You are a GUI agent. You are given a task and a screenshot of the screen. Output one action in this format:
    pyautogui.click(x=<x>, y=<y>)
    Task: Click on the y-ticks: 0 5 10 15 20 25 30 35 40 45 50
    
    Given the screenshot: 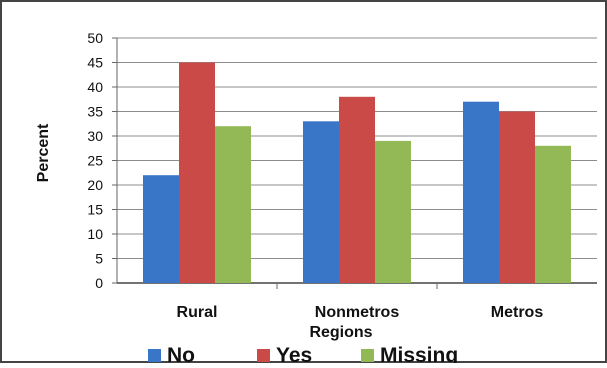 What is the action you would take?
    pyautogui.click(x=102, y=160)
    